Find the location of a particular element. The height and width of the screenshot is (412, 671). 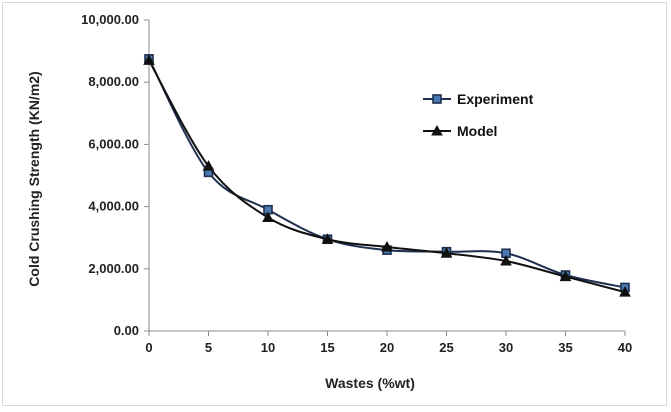

y-tick-label: 0.00 is located at coordinates (126, 330).